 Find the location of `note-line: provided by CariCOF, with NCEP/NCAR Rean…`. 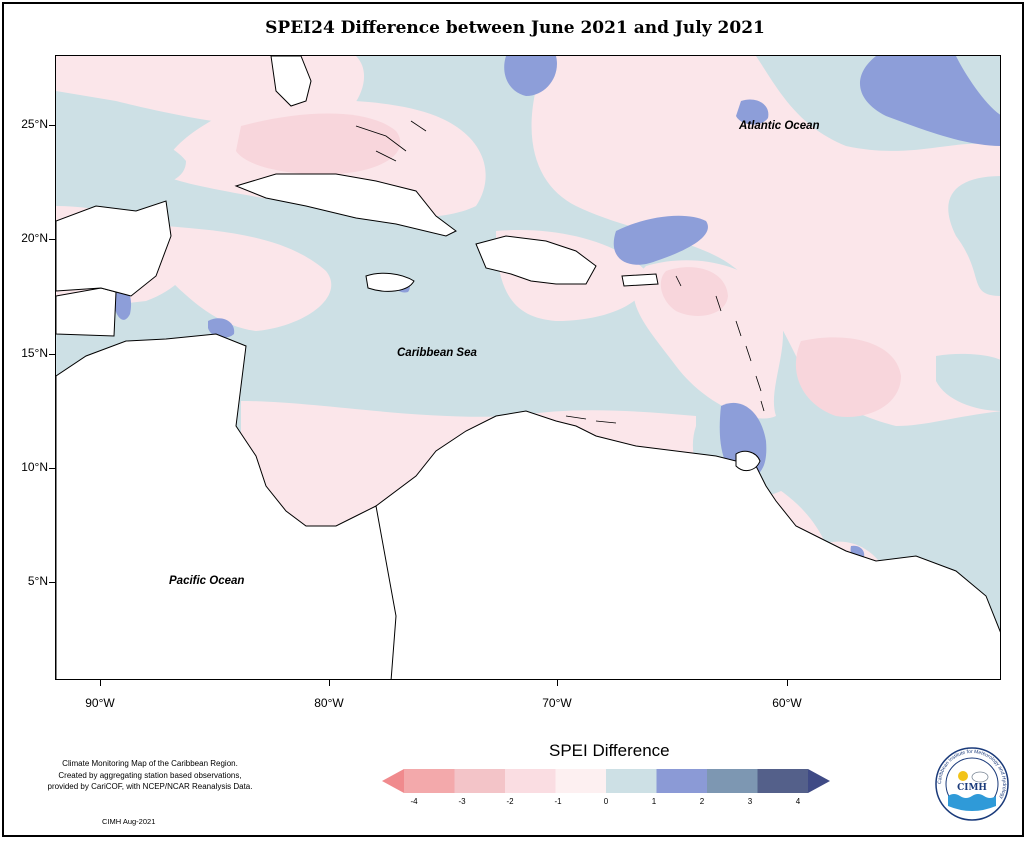

note-line: provided by CariCOF, with NCEP/NCAR Rean… is located at coordinates (150, 786).